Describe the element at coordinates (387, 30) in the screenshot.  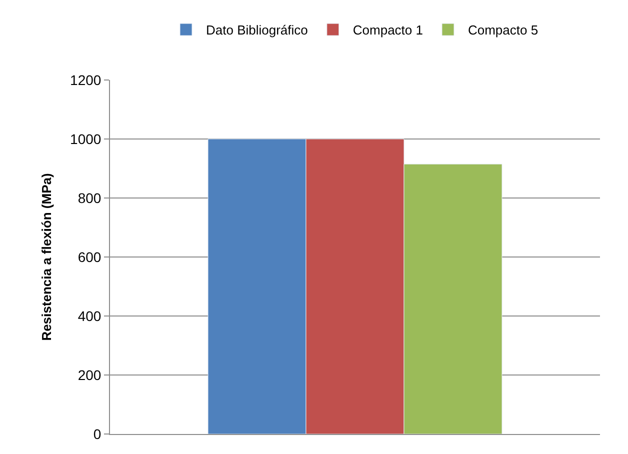
I see `legend-label: Compacto 1` at that location.